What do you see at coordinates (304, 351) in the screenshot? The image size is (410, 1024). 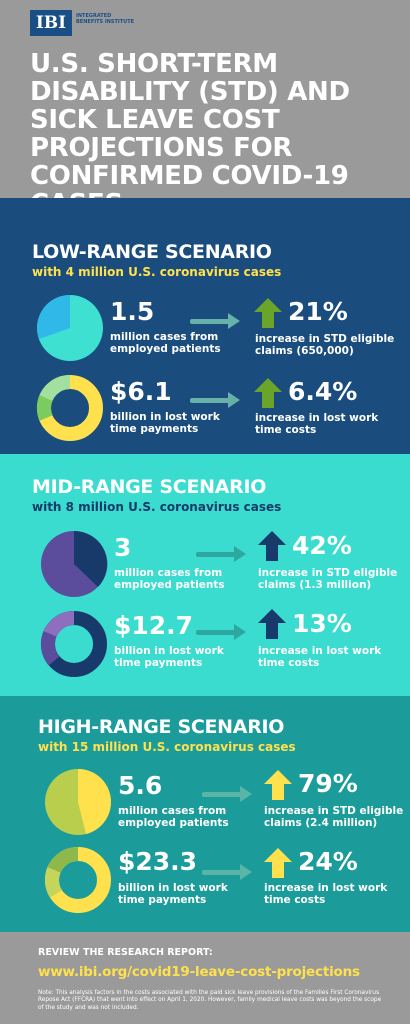 I see `pct-label-line2: claims (650,000)` at bounding box center [304, 351].